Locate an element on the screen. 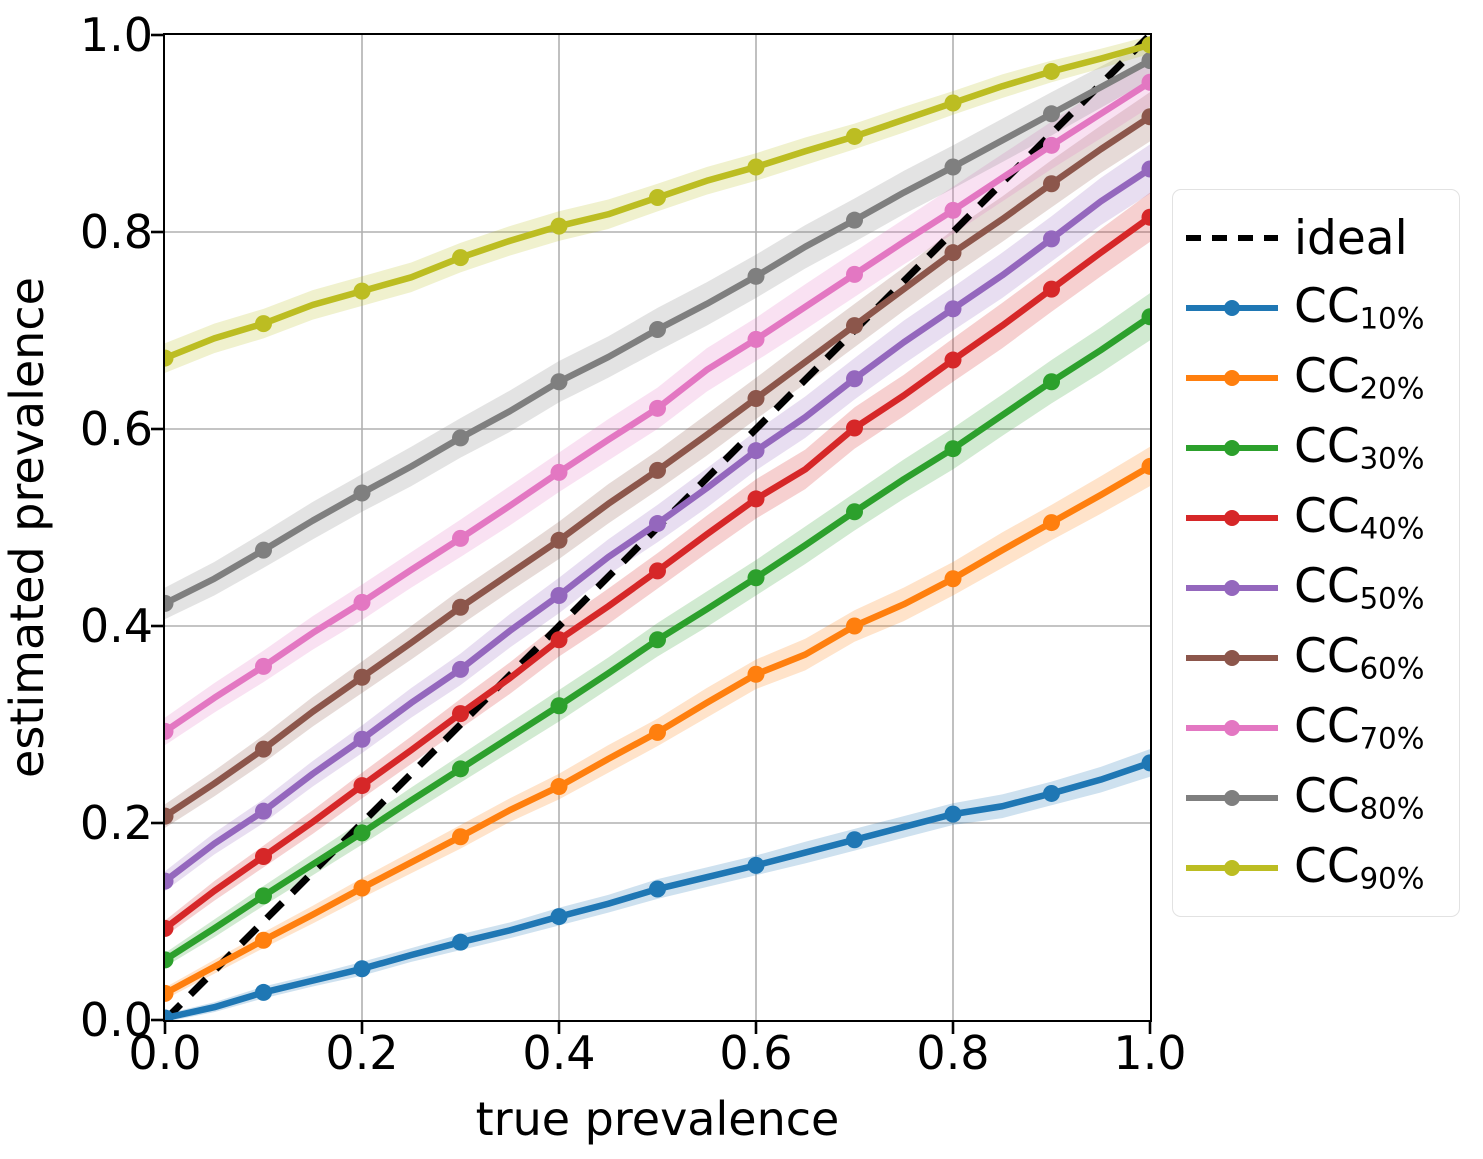  legend-label: CC10% is located at coordinates (1359, 307).